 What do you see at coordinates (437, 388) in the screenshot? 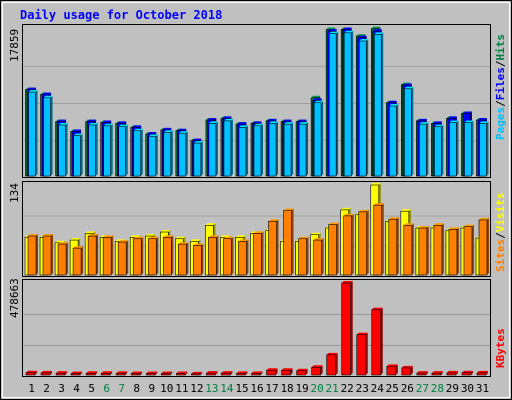
I see `x-tick-label-28: 28` at bounding box center [437, 388].